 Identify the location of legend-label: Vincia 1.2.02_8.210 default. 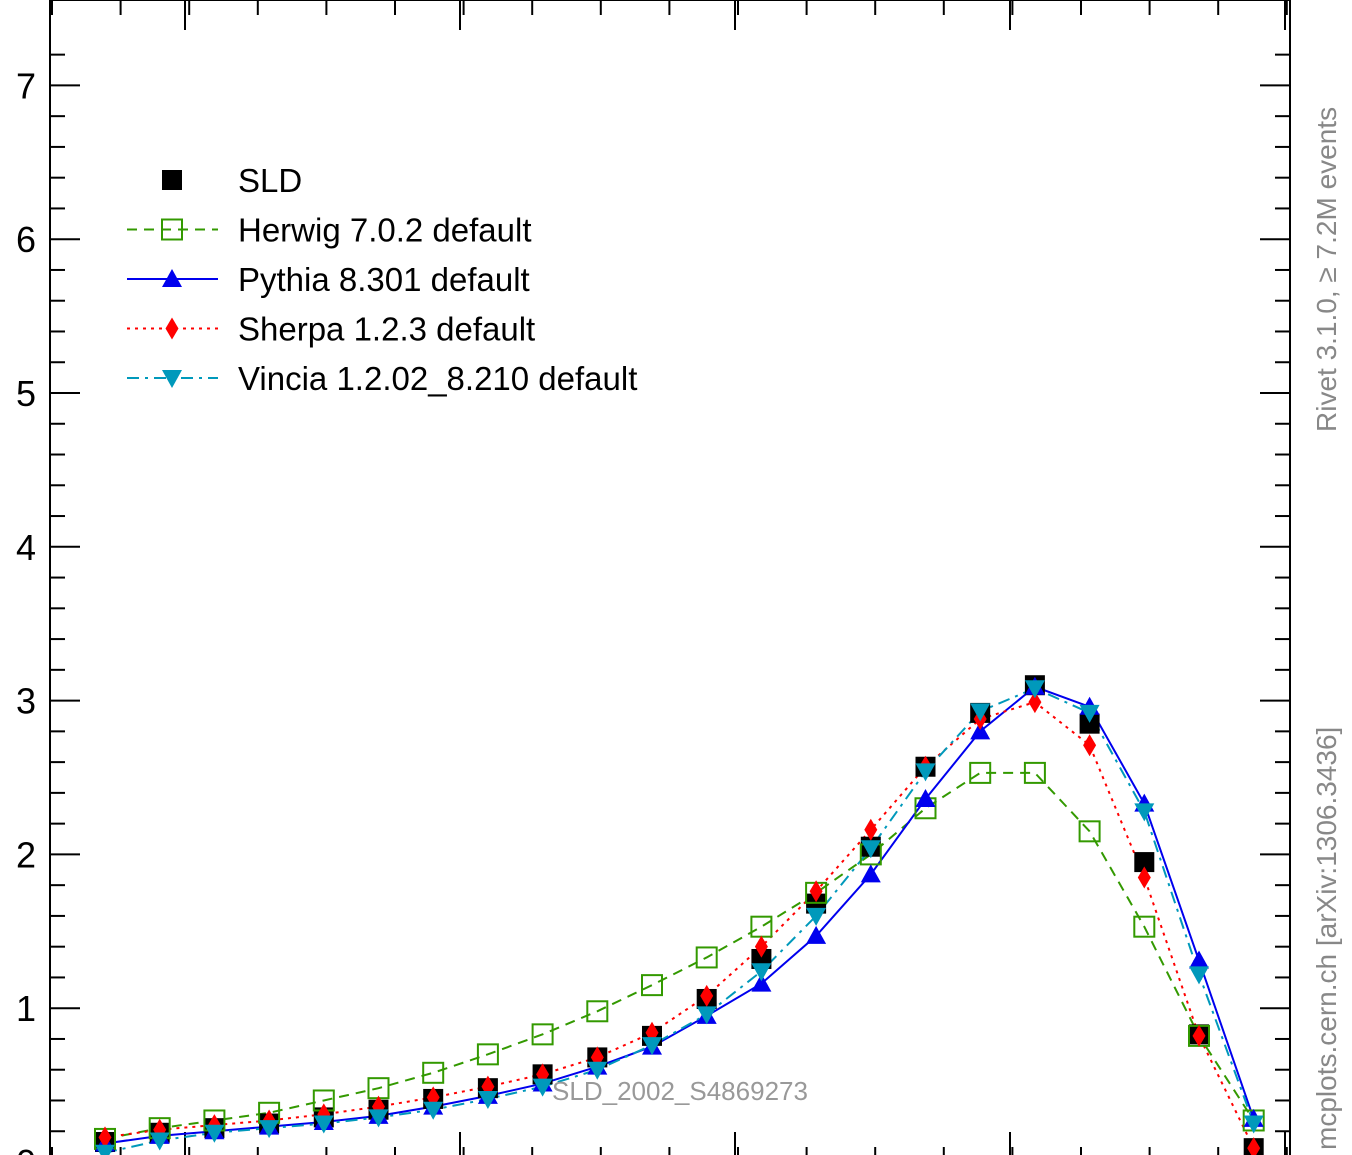
(437, 378).